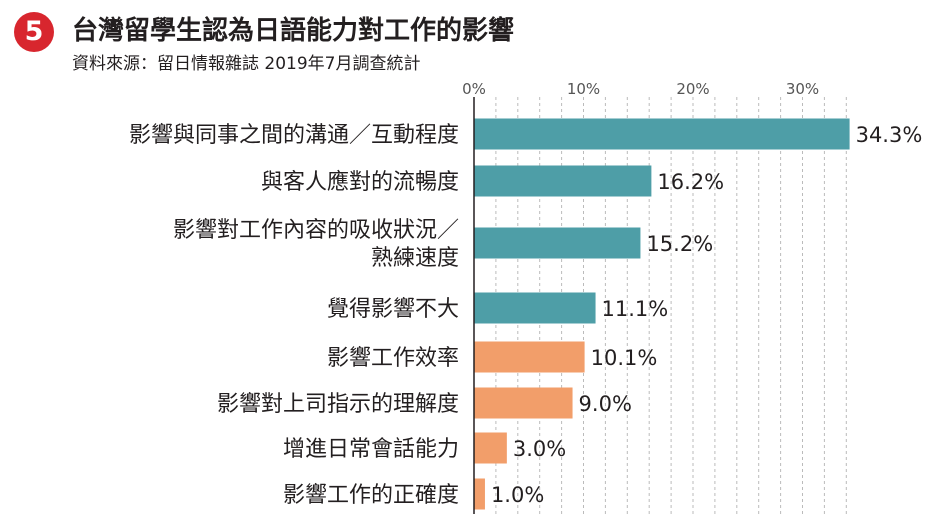 Image resolution: width=950 pixels, height=529 pixels. I want to click on value-label: 11.1%, so click(635, 309).